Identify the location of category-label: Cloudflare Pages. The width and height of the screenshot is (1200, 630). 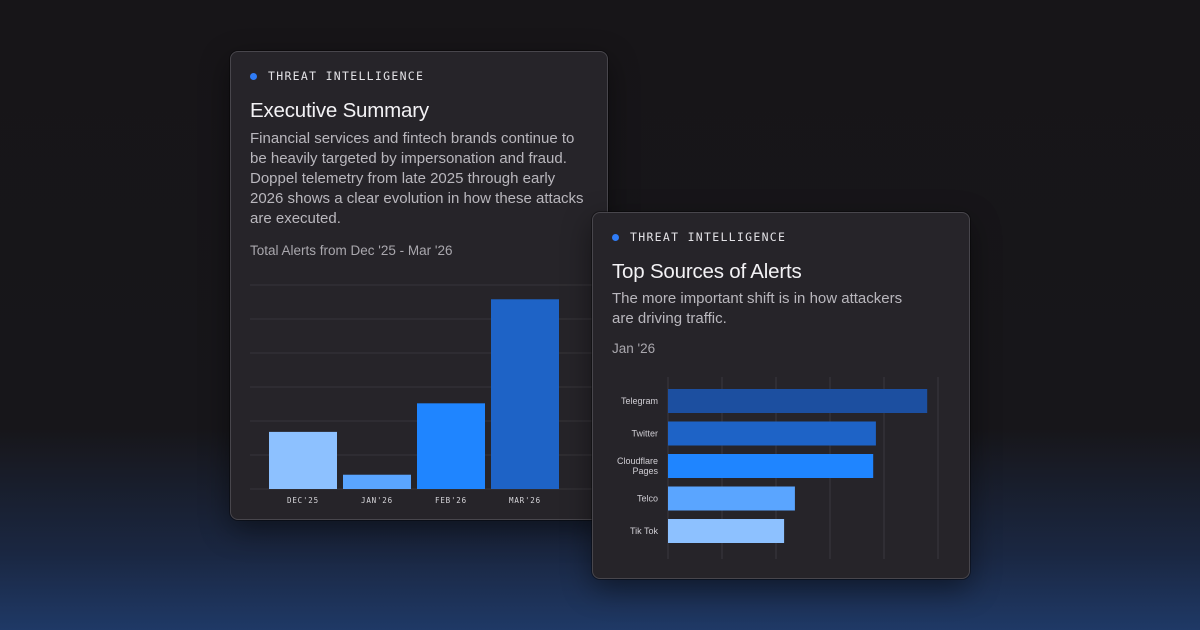
(638, 466).